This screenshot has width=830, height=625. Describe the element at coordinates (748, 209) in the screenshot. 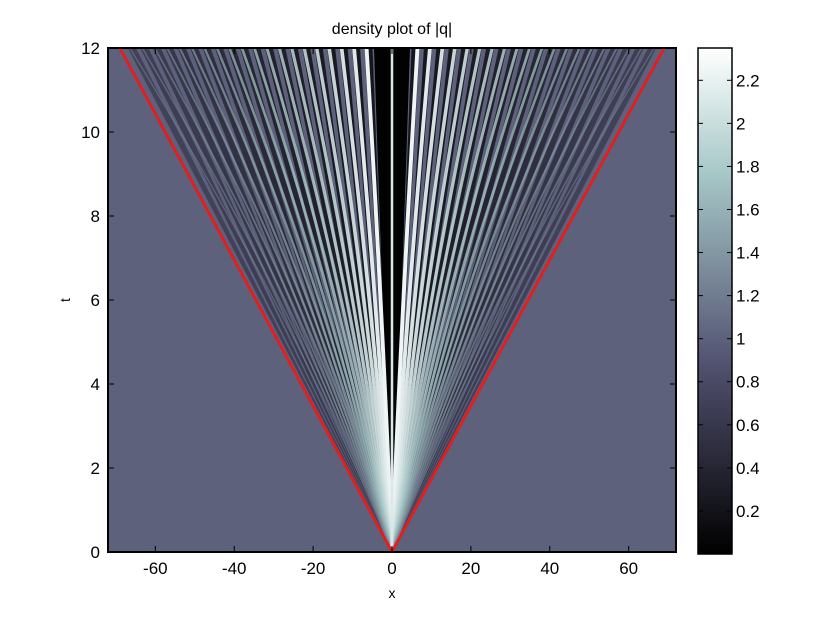

I see `colorbar-tick-label: 1.6` at that location.